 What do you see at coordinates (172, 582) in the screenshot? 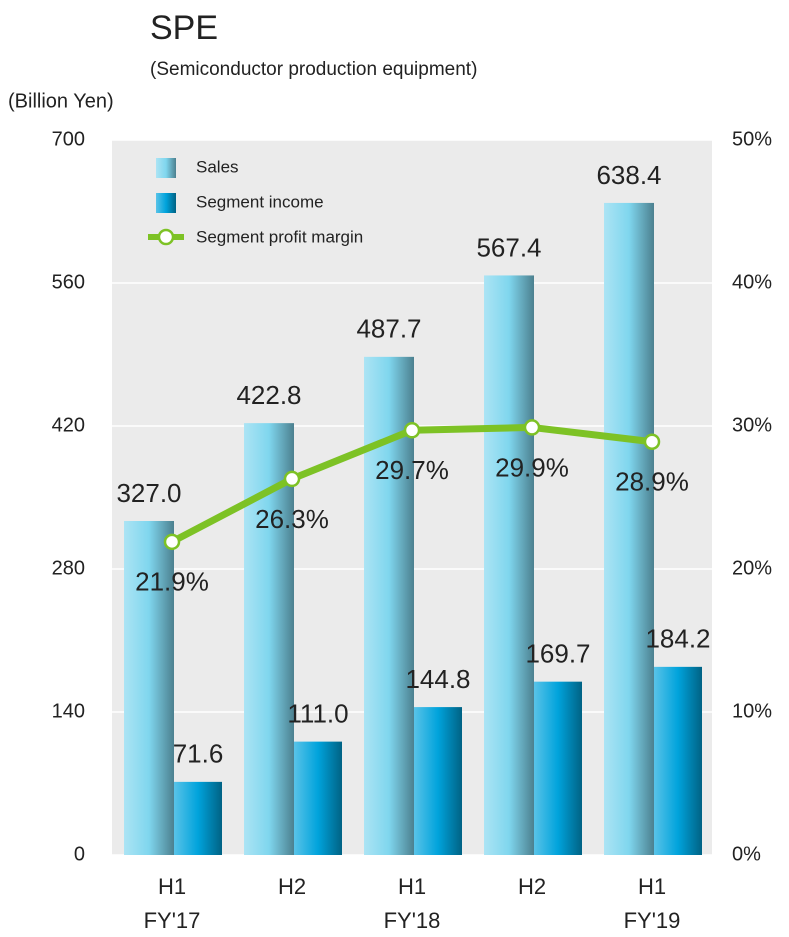
I see `data-label: 21.9%` at bounding box center [172, 582].